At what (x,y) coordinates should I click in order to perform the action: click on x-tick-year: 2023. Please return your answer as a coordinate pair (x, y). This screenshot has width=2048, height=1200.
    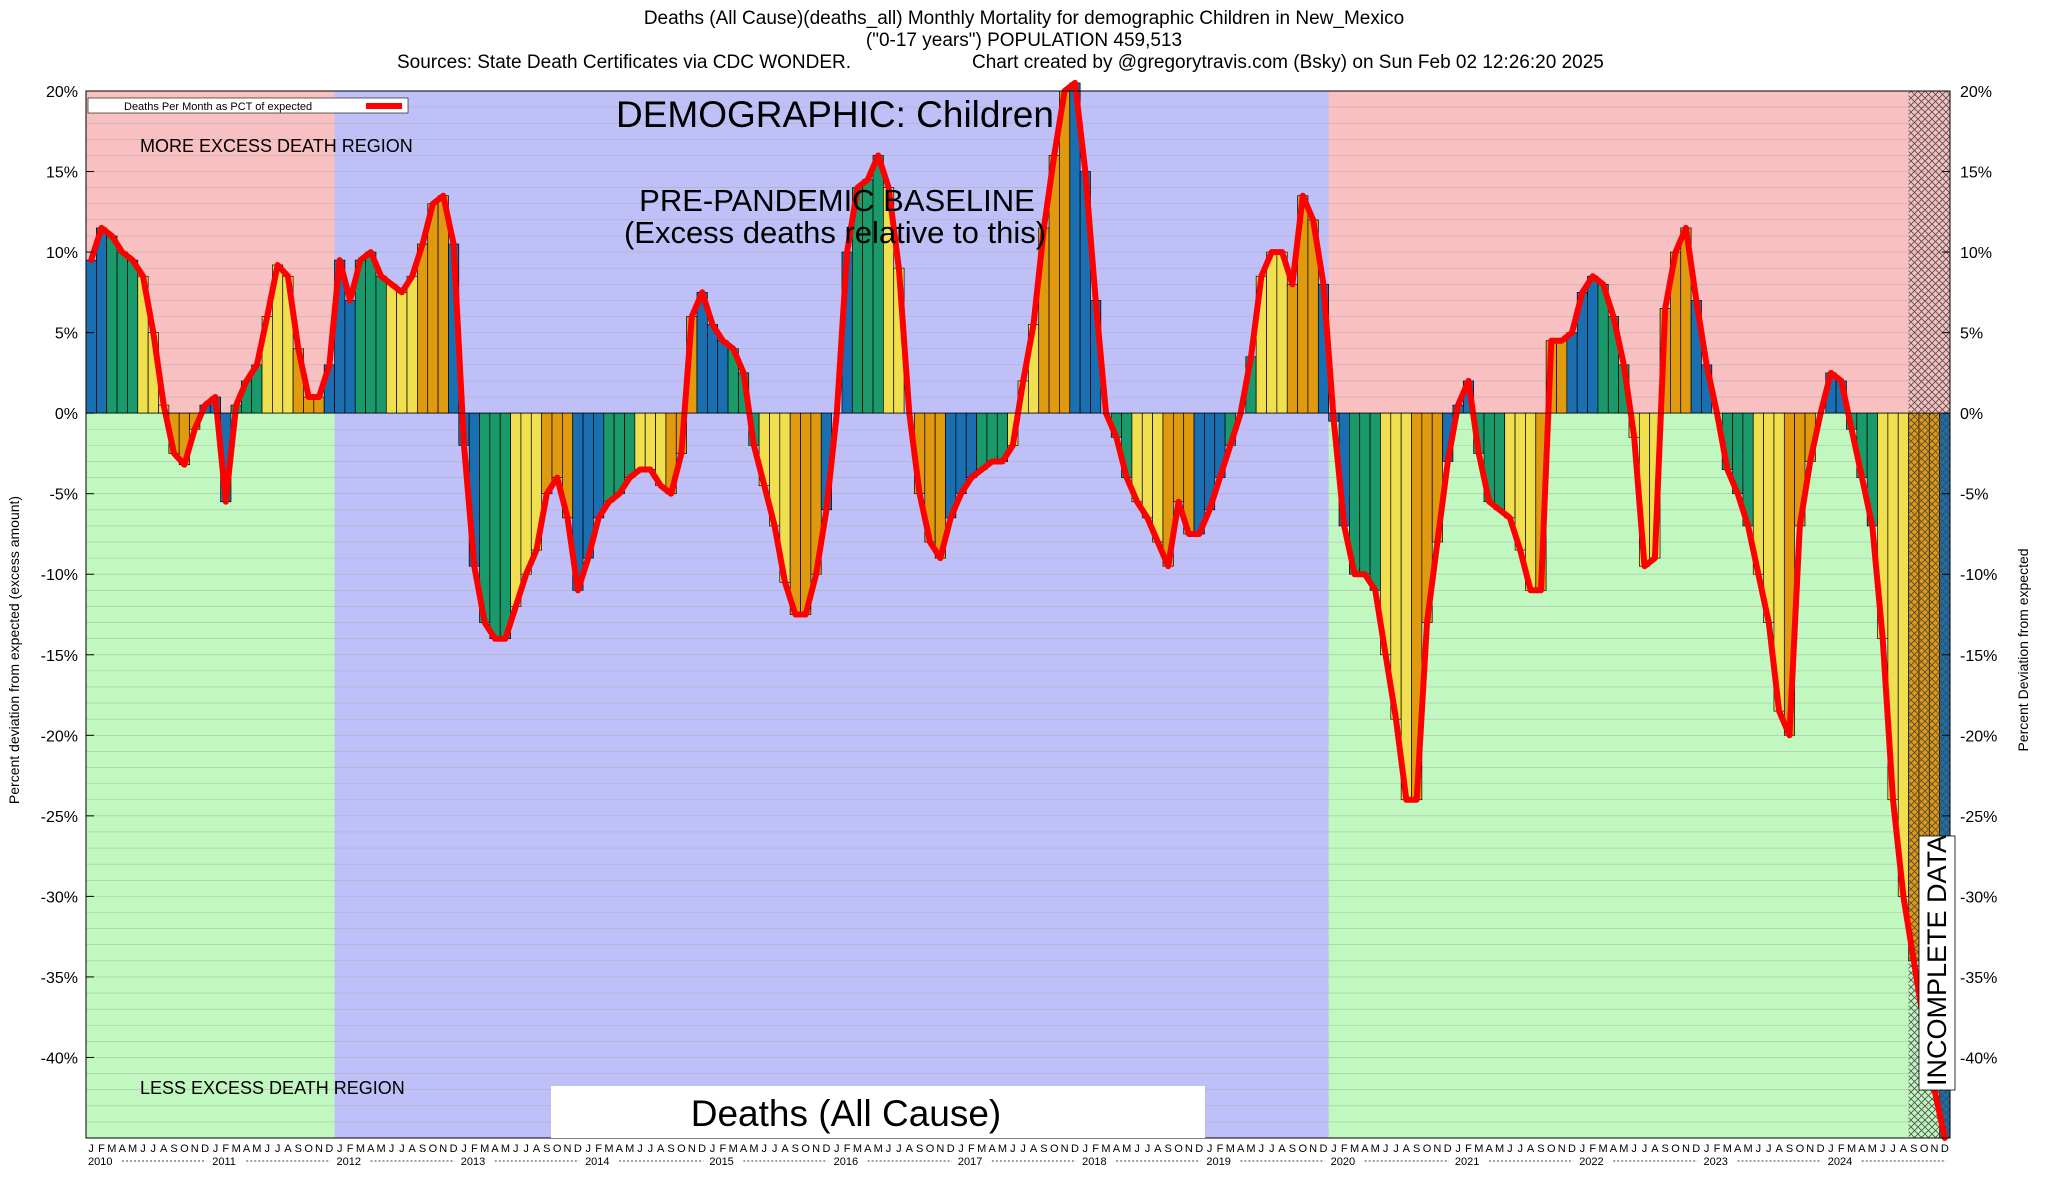
    Looking at the image, I should click on (1715, 1162).